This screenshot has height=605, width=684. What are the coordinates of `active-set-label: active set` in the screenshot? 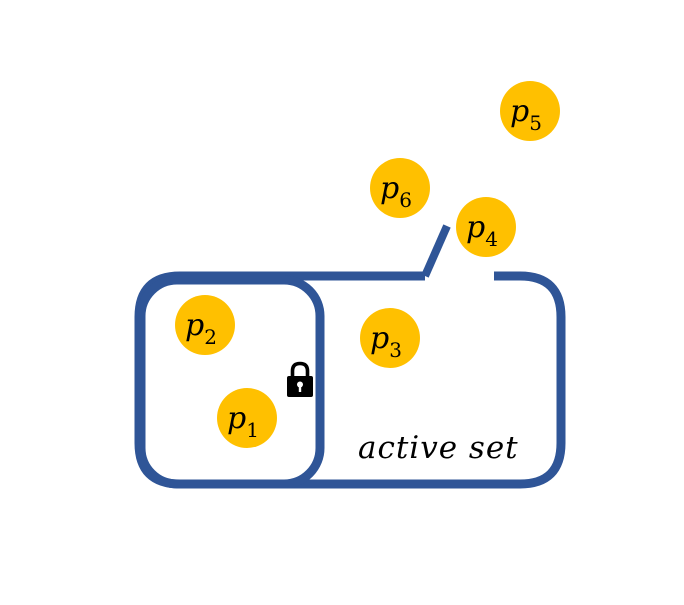 It's located at (438, 448).